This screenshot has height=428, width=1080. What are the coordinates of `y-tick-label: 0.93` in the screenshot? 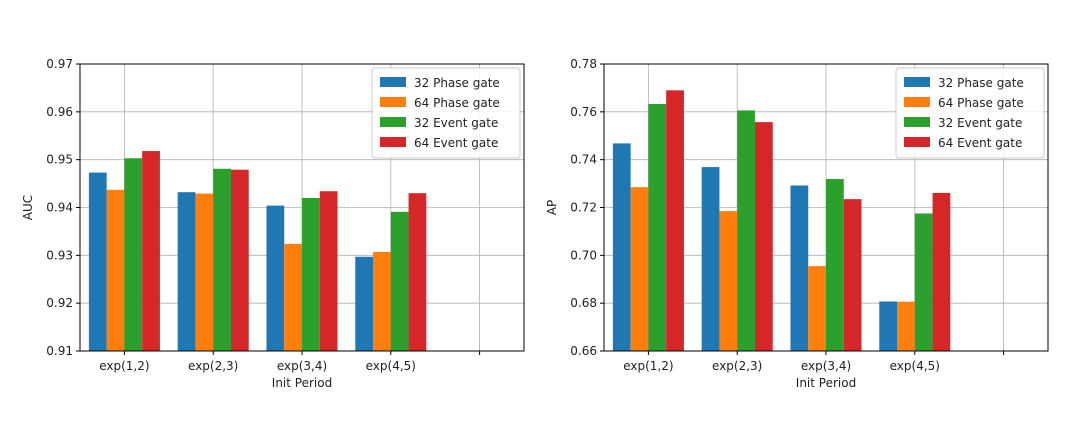 It's located at (59, 255).